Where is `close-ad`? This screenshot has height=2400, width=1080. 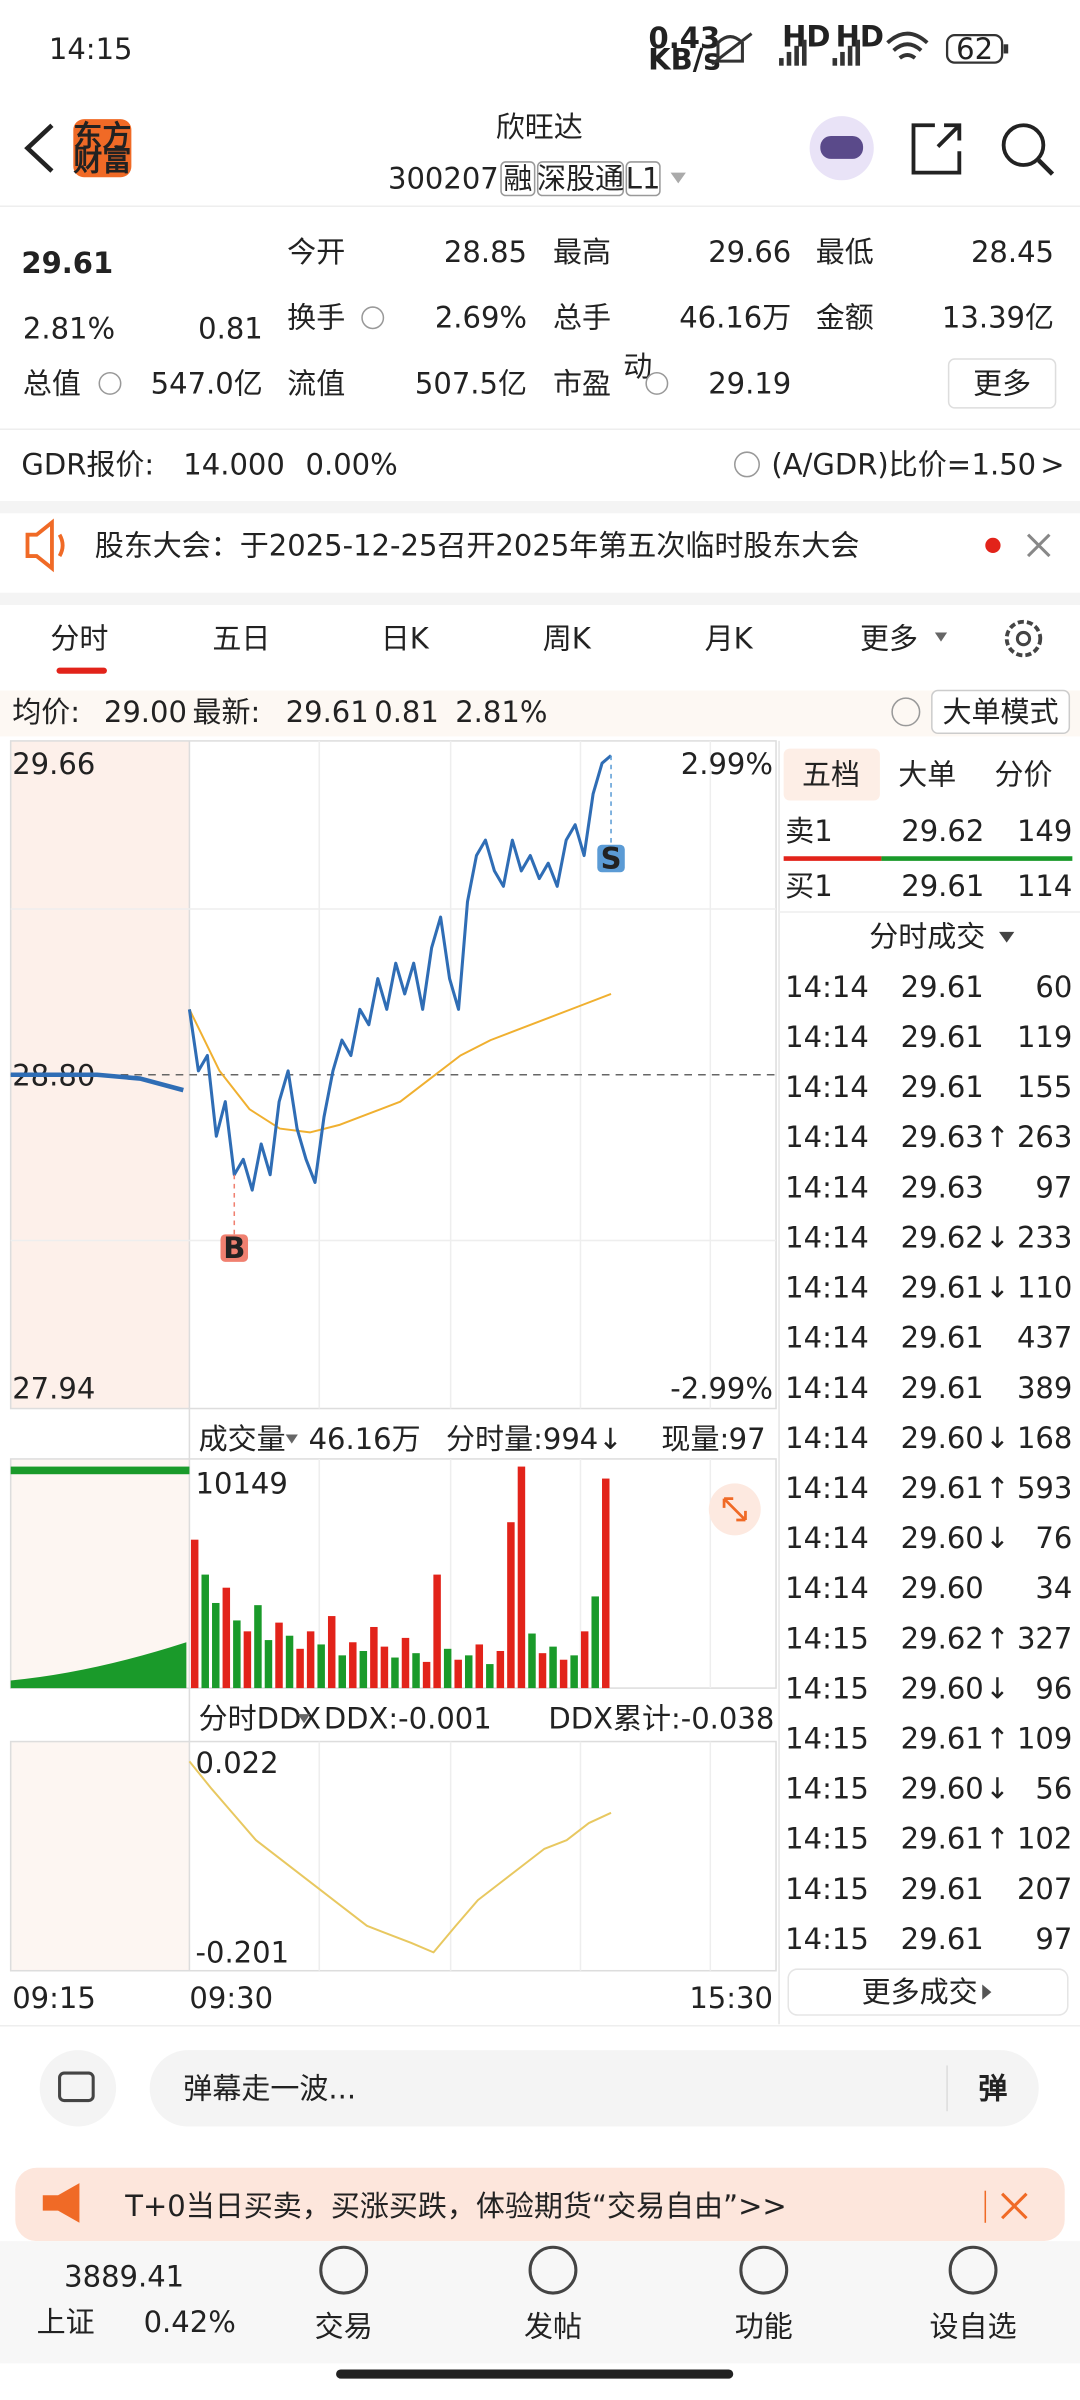 close-ad is located at coordinates (1014, 2206).